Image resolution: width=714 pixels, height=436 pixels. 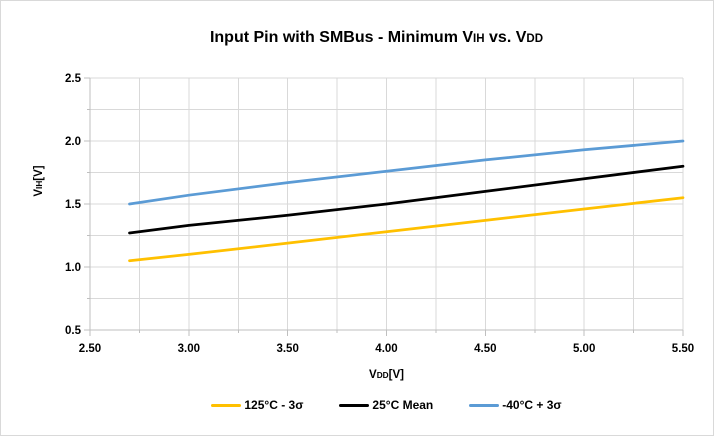 I want to click on legend: 125°C - 3σ 25°C Mean -40°C + 3σ, so click(x=386, y=405).